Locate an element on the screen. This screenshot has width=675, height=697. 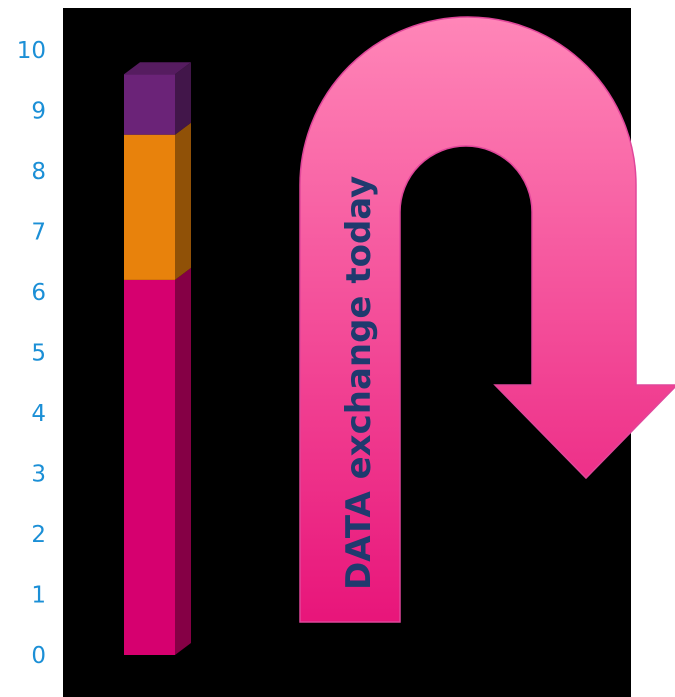
y-tick-label: 6 is located at coordinates (38, 293).